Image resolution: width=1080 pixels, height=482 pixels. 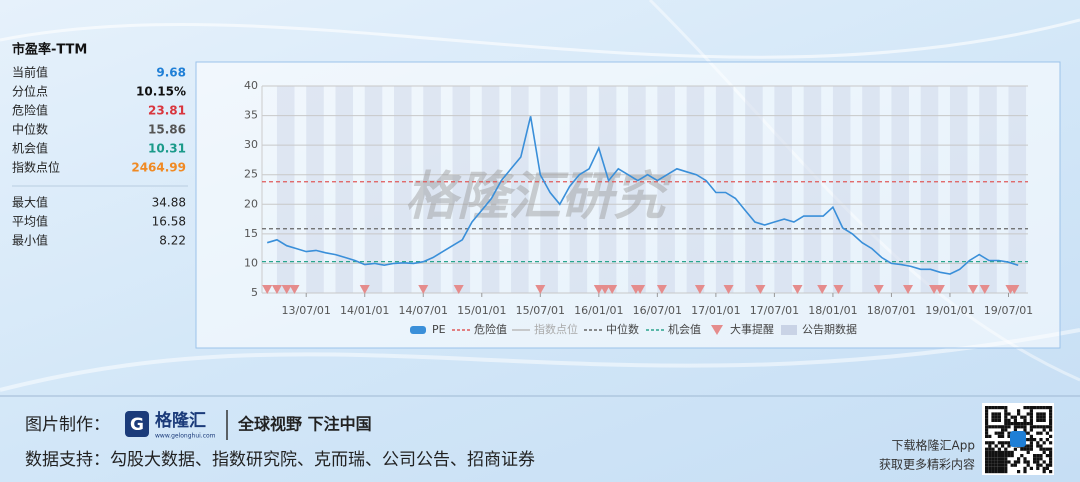 What do you see at coordinates (251, 233) in the screenshot?
I see `y-tick-label: 15` at bounding box center [251, 233].